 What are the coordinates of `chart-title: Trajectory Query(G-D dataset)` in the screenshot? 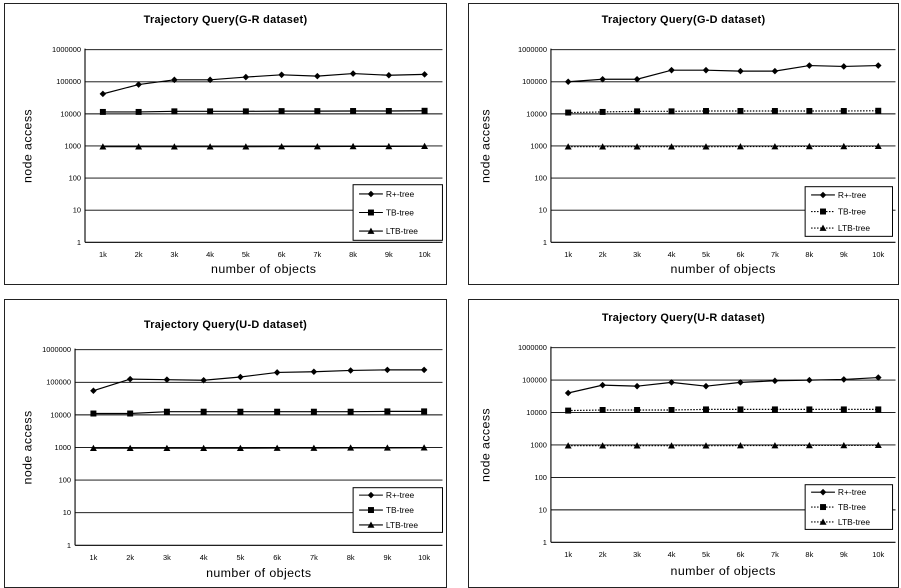 It's located at (684, 20).